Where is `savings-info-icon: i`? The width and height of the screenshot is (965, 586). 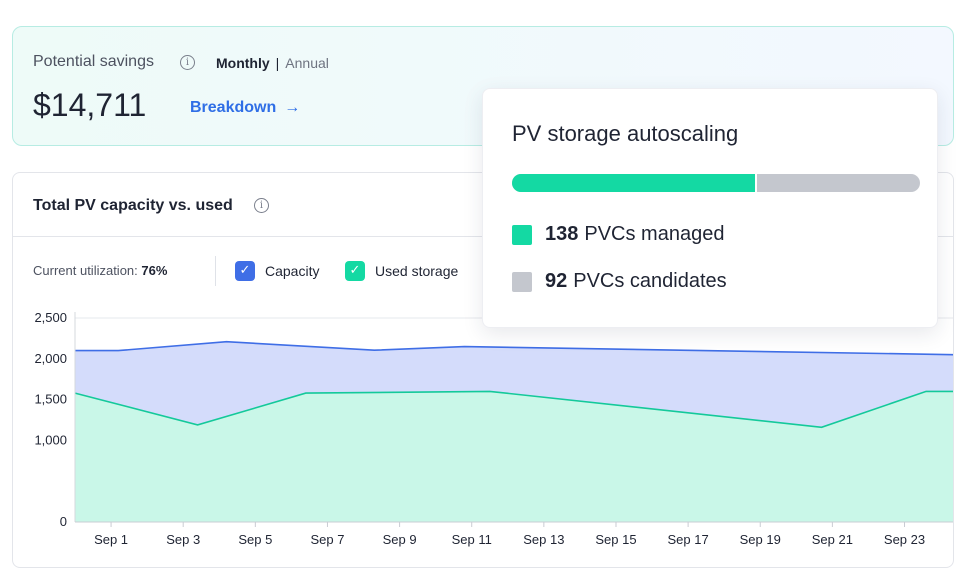
savings-info-icon: i is located at coordinates (187, 62).